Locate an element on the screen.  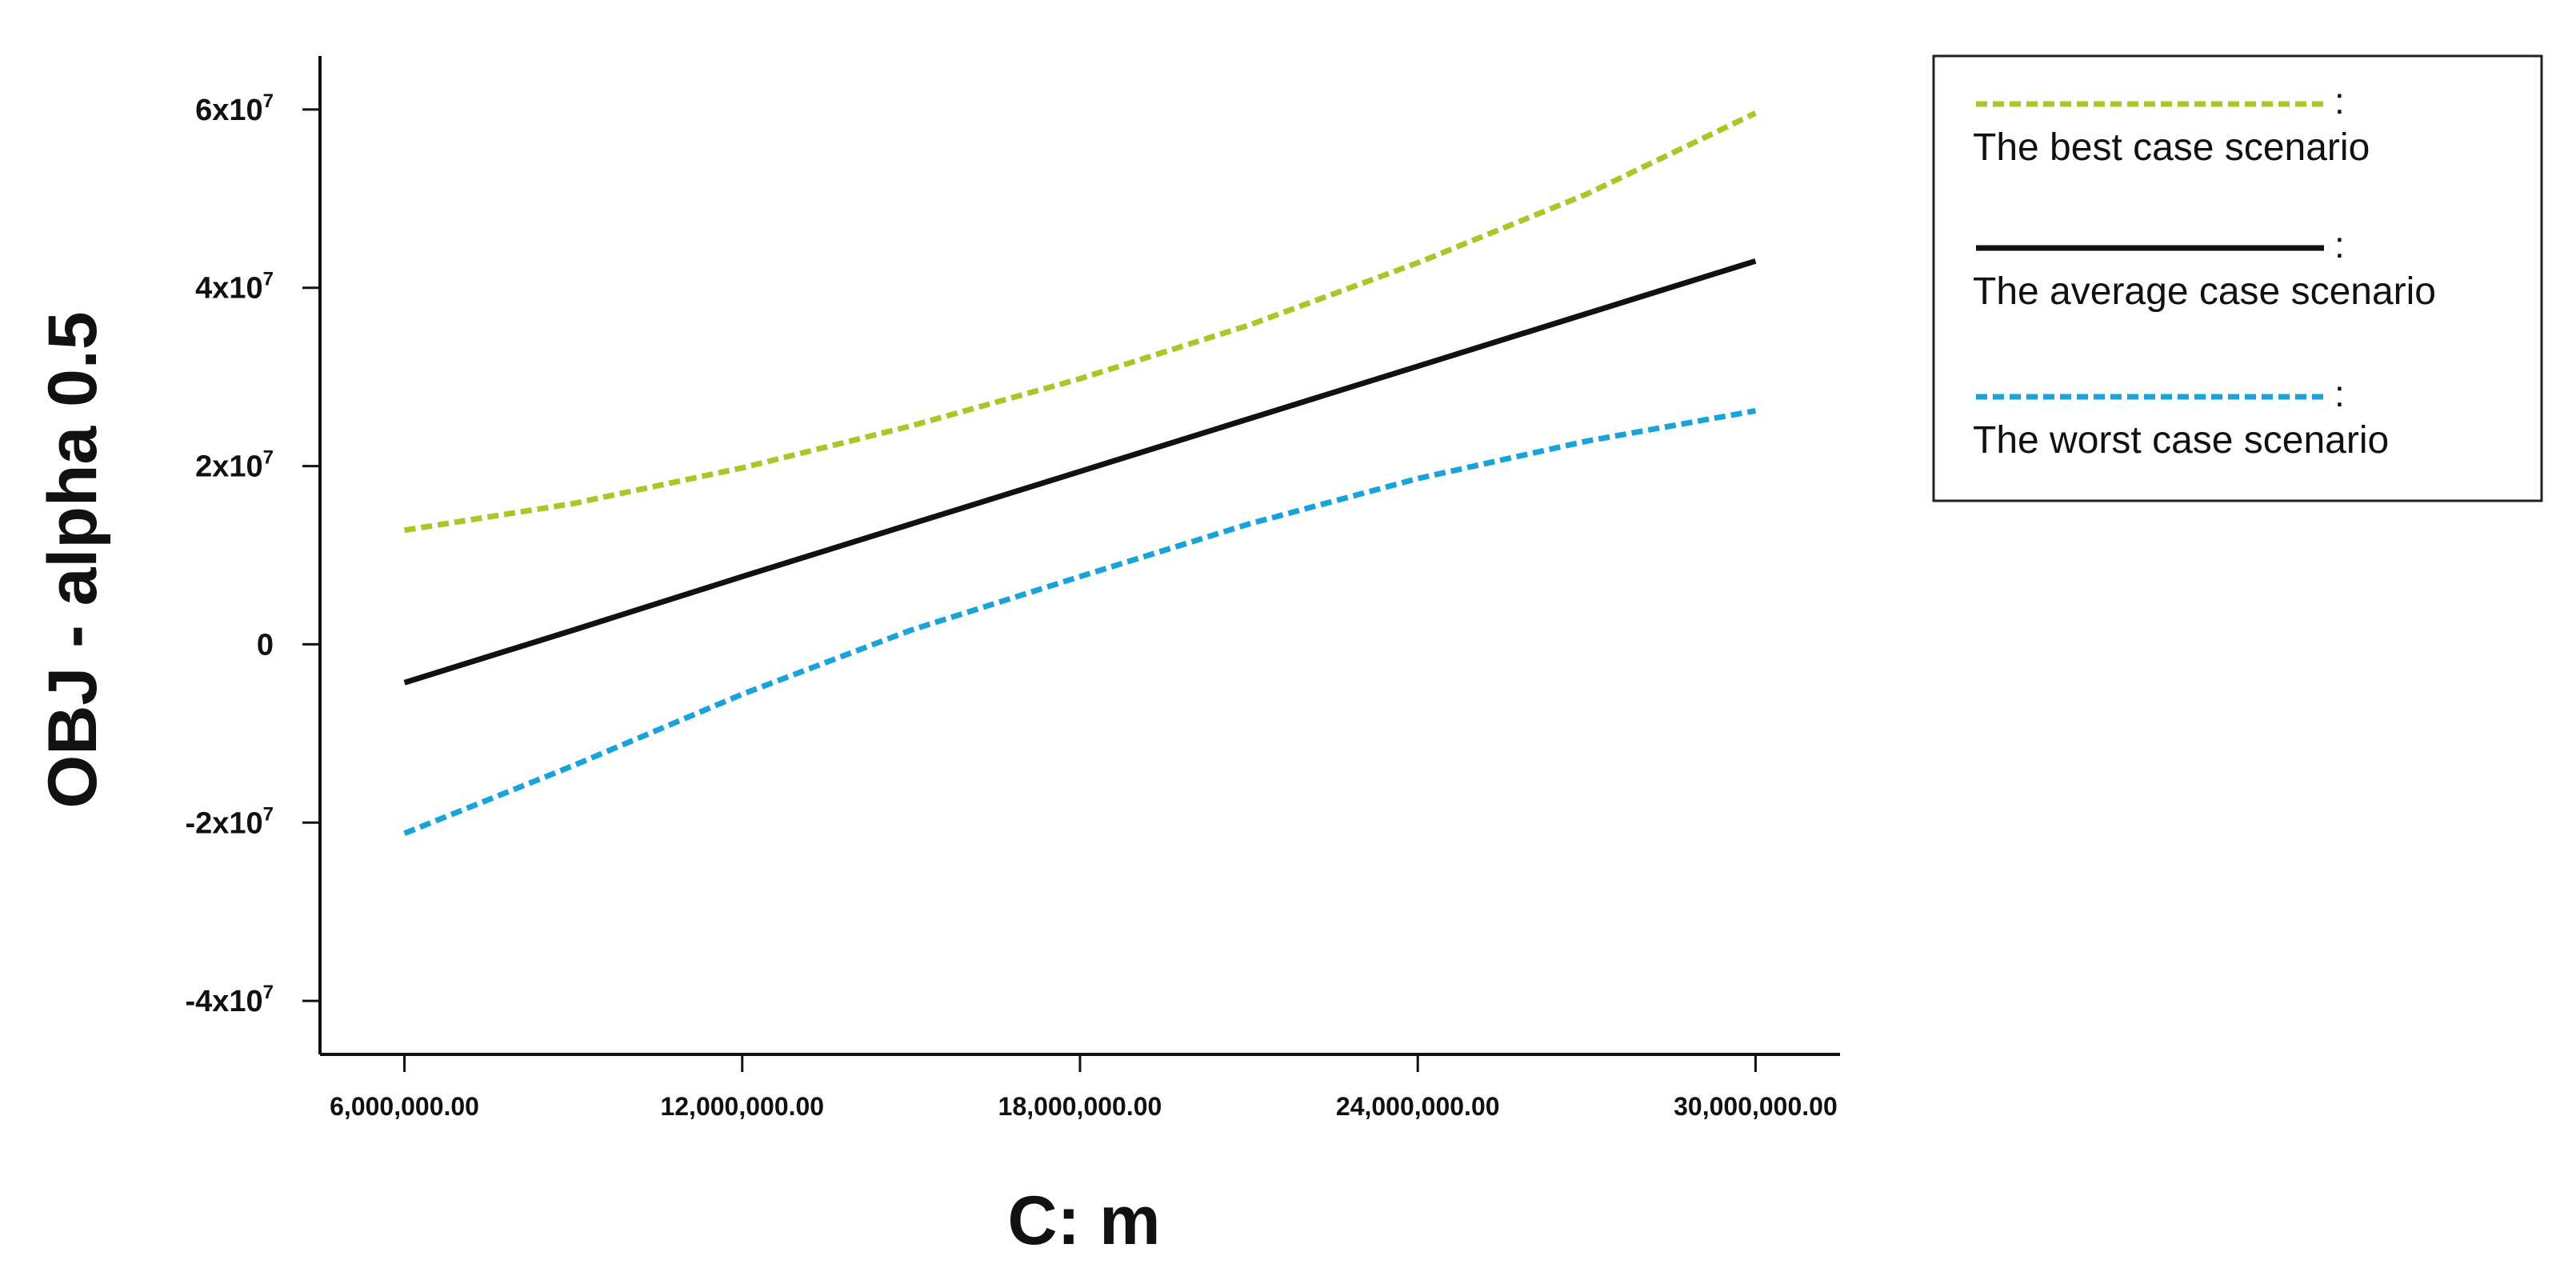
y-tick-label: 2x10⁷ is located at coordinates (234, 465).